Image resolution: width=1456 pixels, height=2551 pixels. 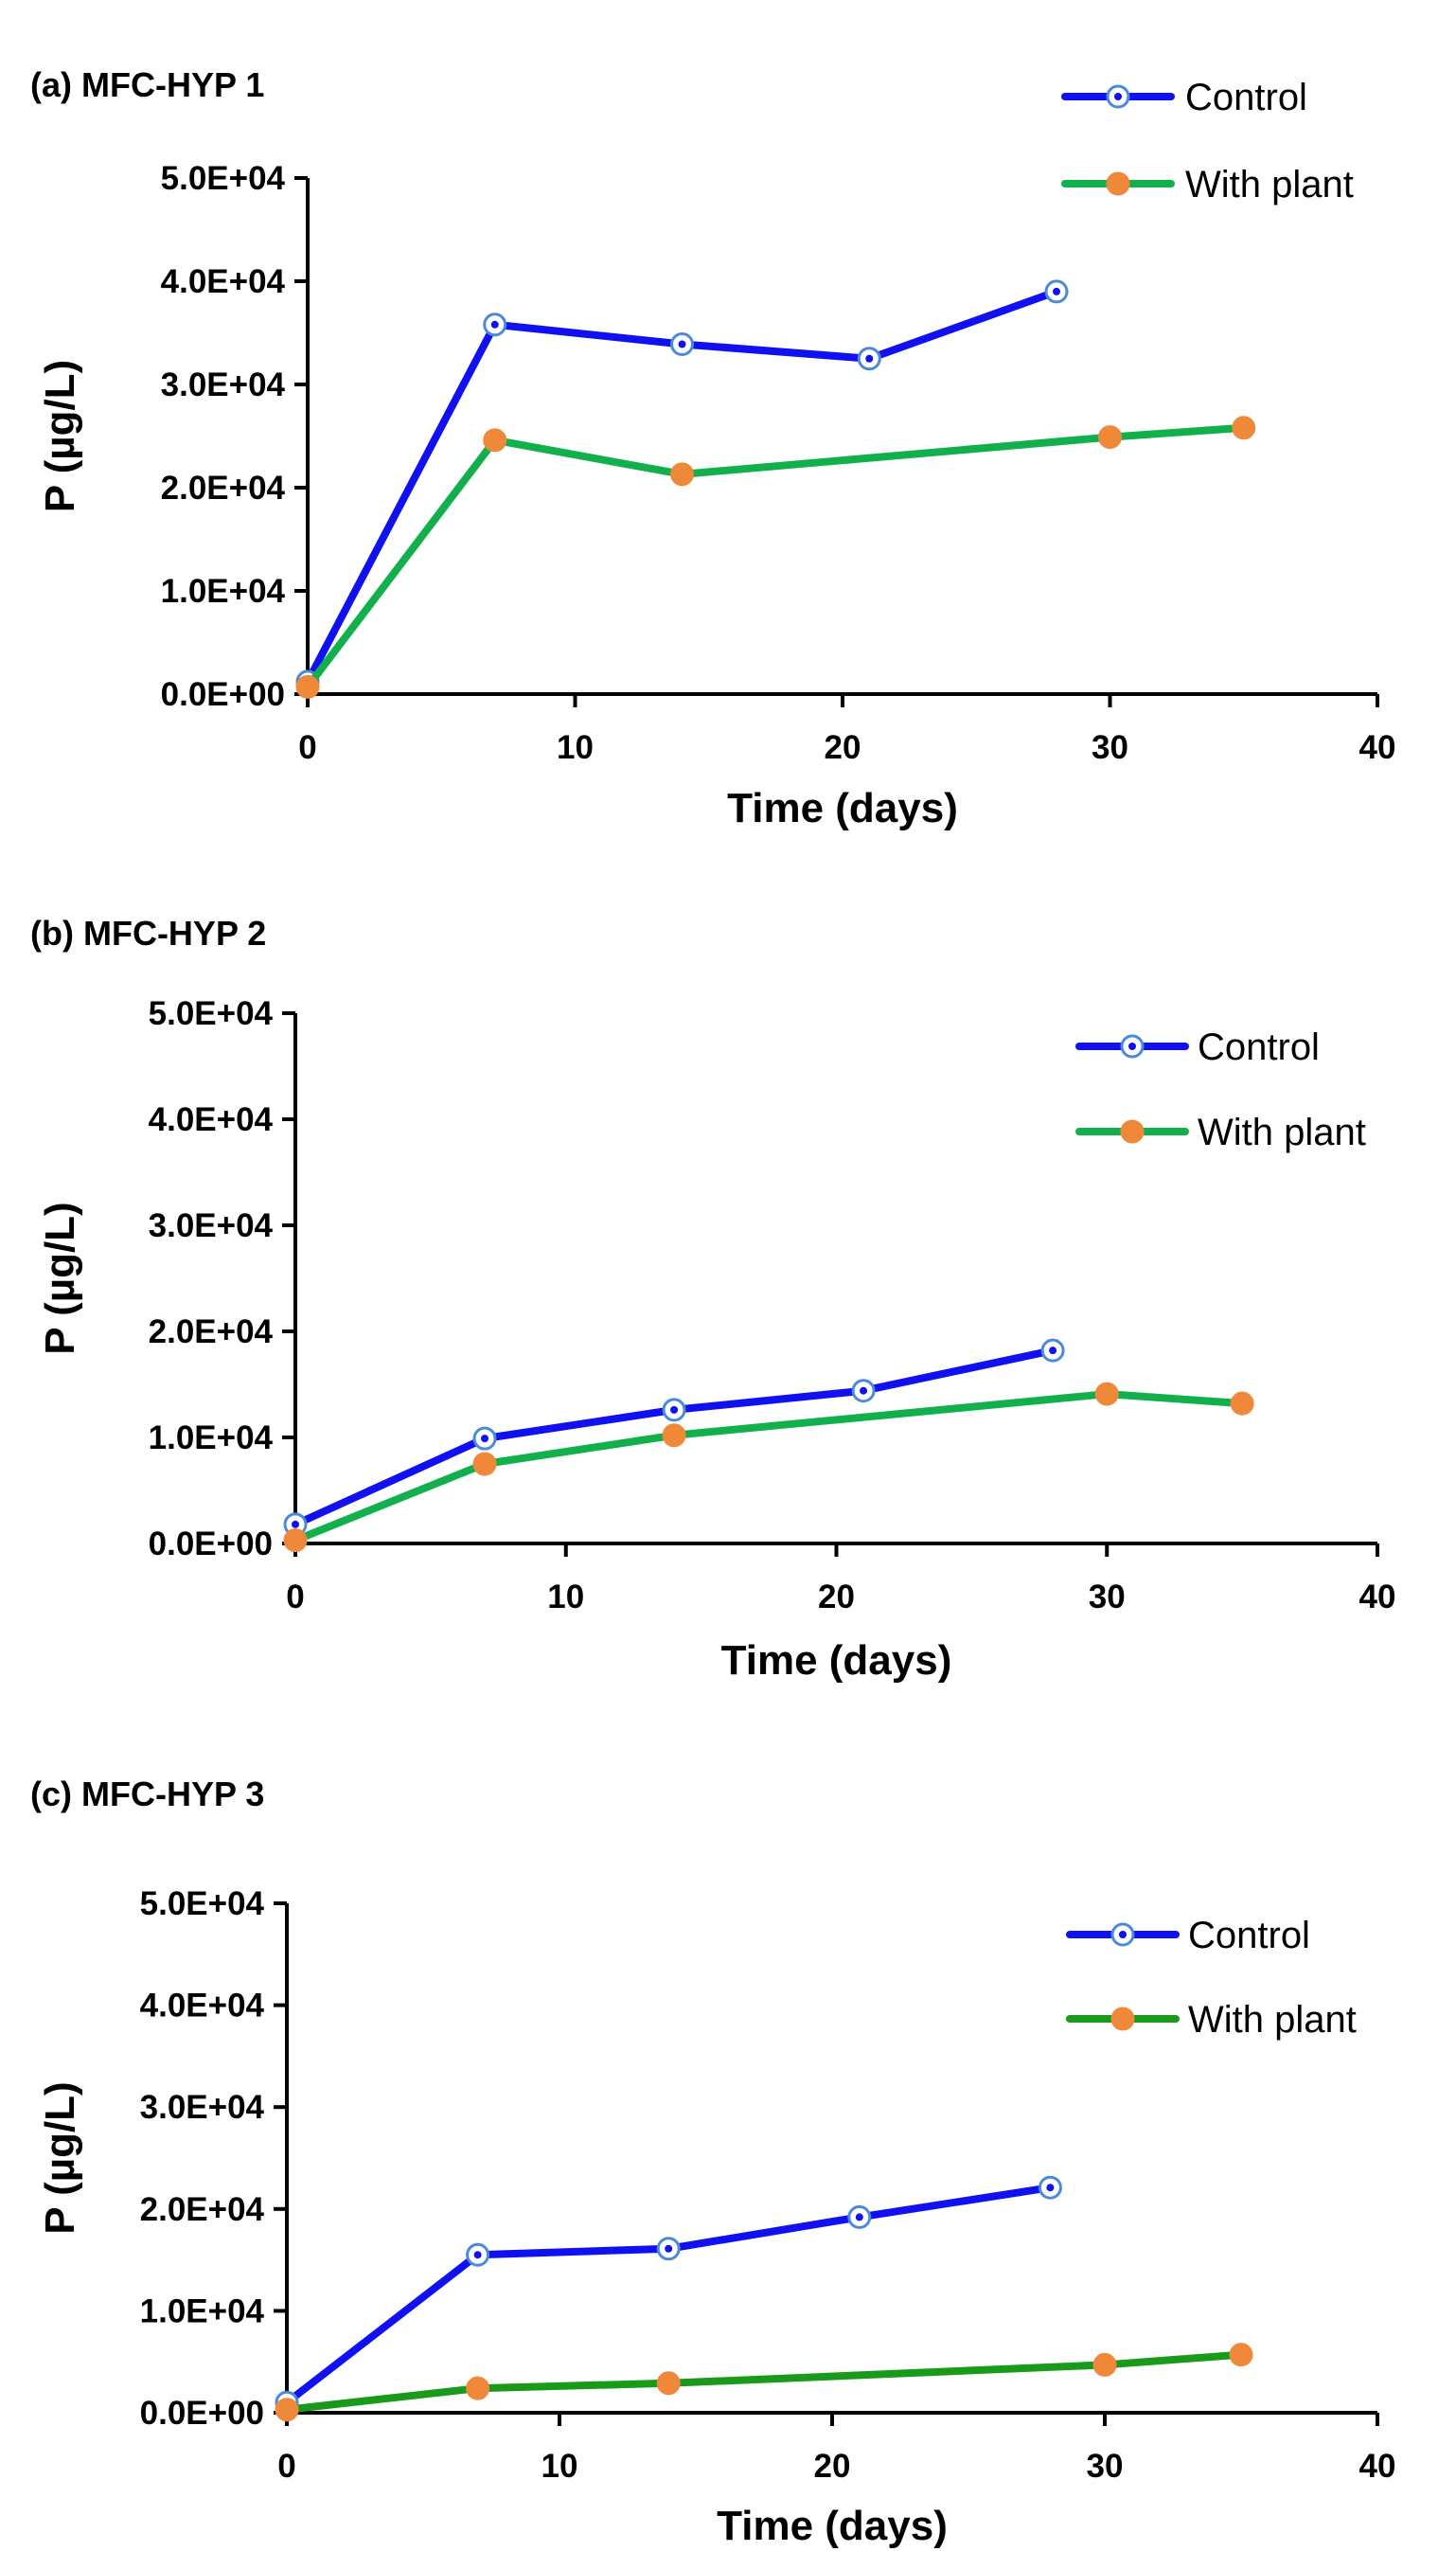 I want to click on panel-title: (b) MFC-HYP 2, so click(x=148, y=933).